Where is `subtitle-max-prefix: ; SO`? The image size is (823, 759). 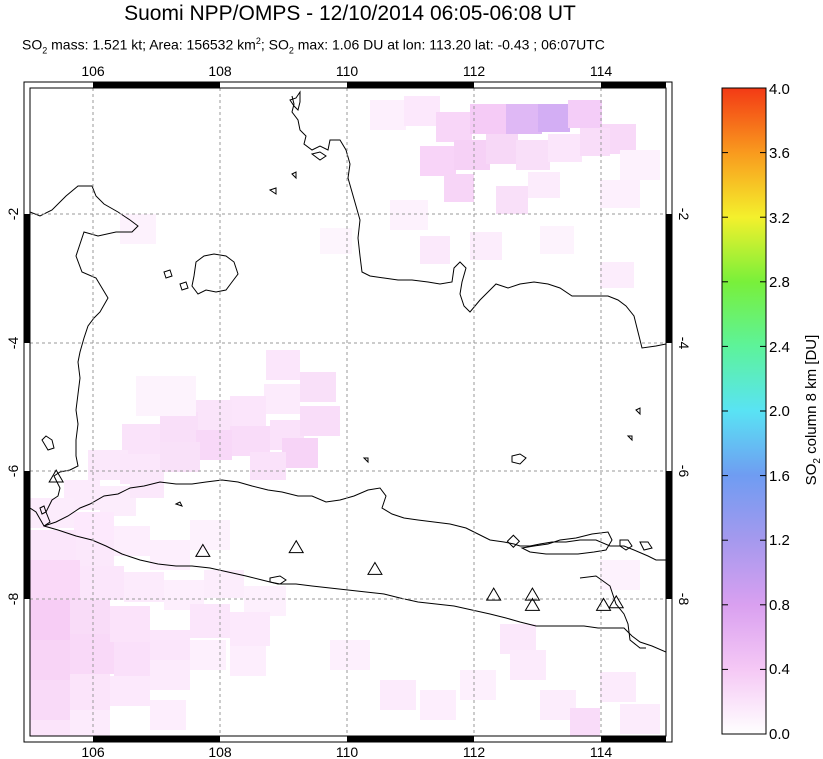
subtitle-max-prefix: ; SO is located at coordinates (274, 44).